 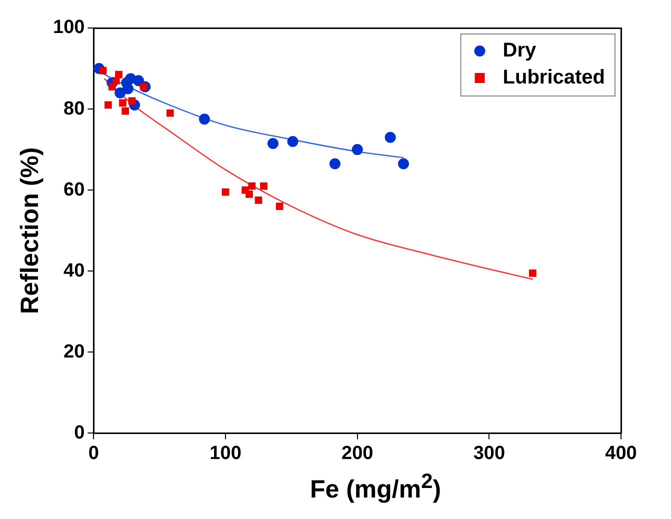 I want to click on x-tick-label: 300, so click(x=489, y=453).